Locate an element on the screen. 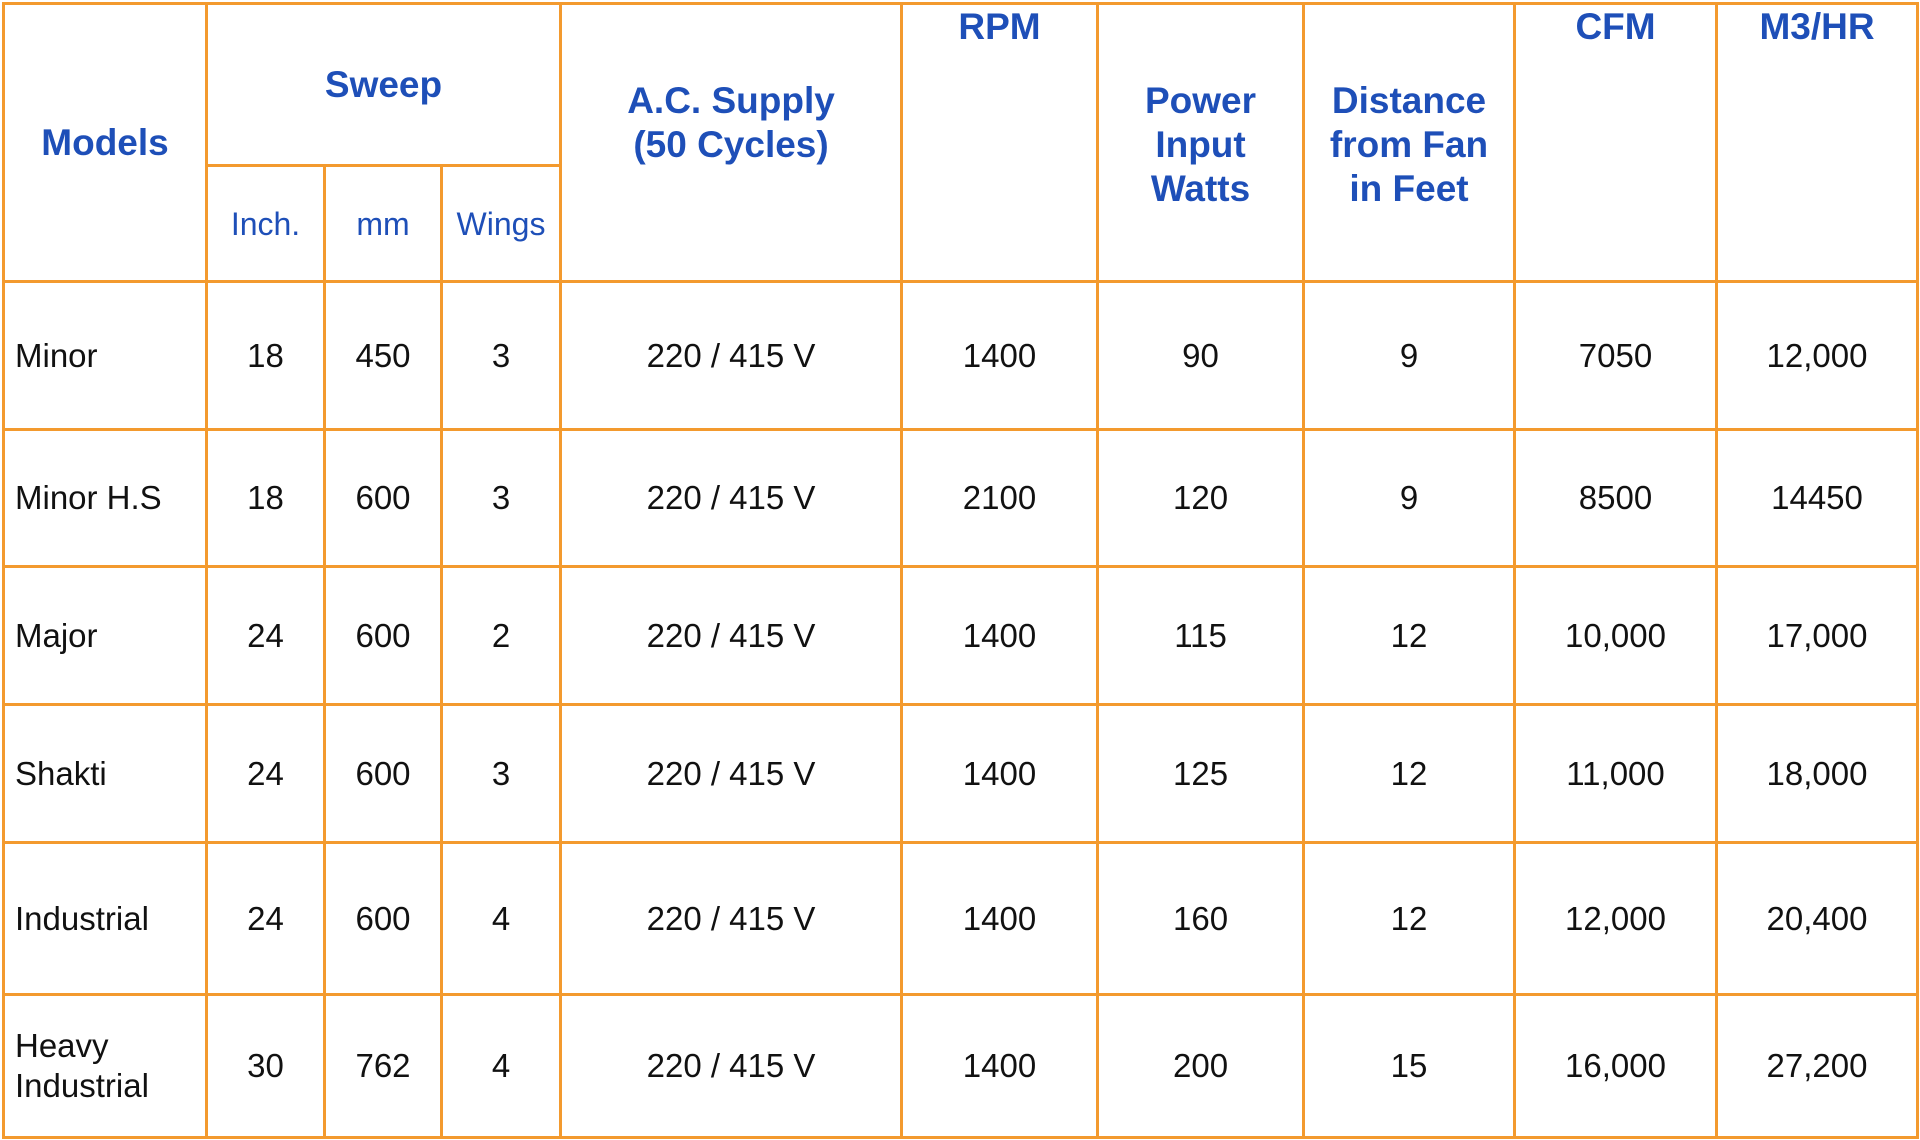 This screenshot has height=1140, width=1920. cell-m3hr: 27,200 is located at coordinates (1817, 1066).